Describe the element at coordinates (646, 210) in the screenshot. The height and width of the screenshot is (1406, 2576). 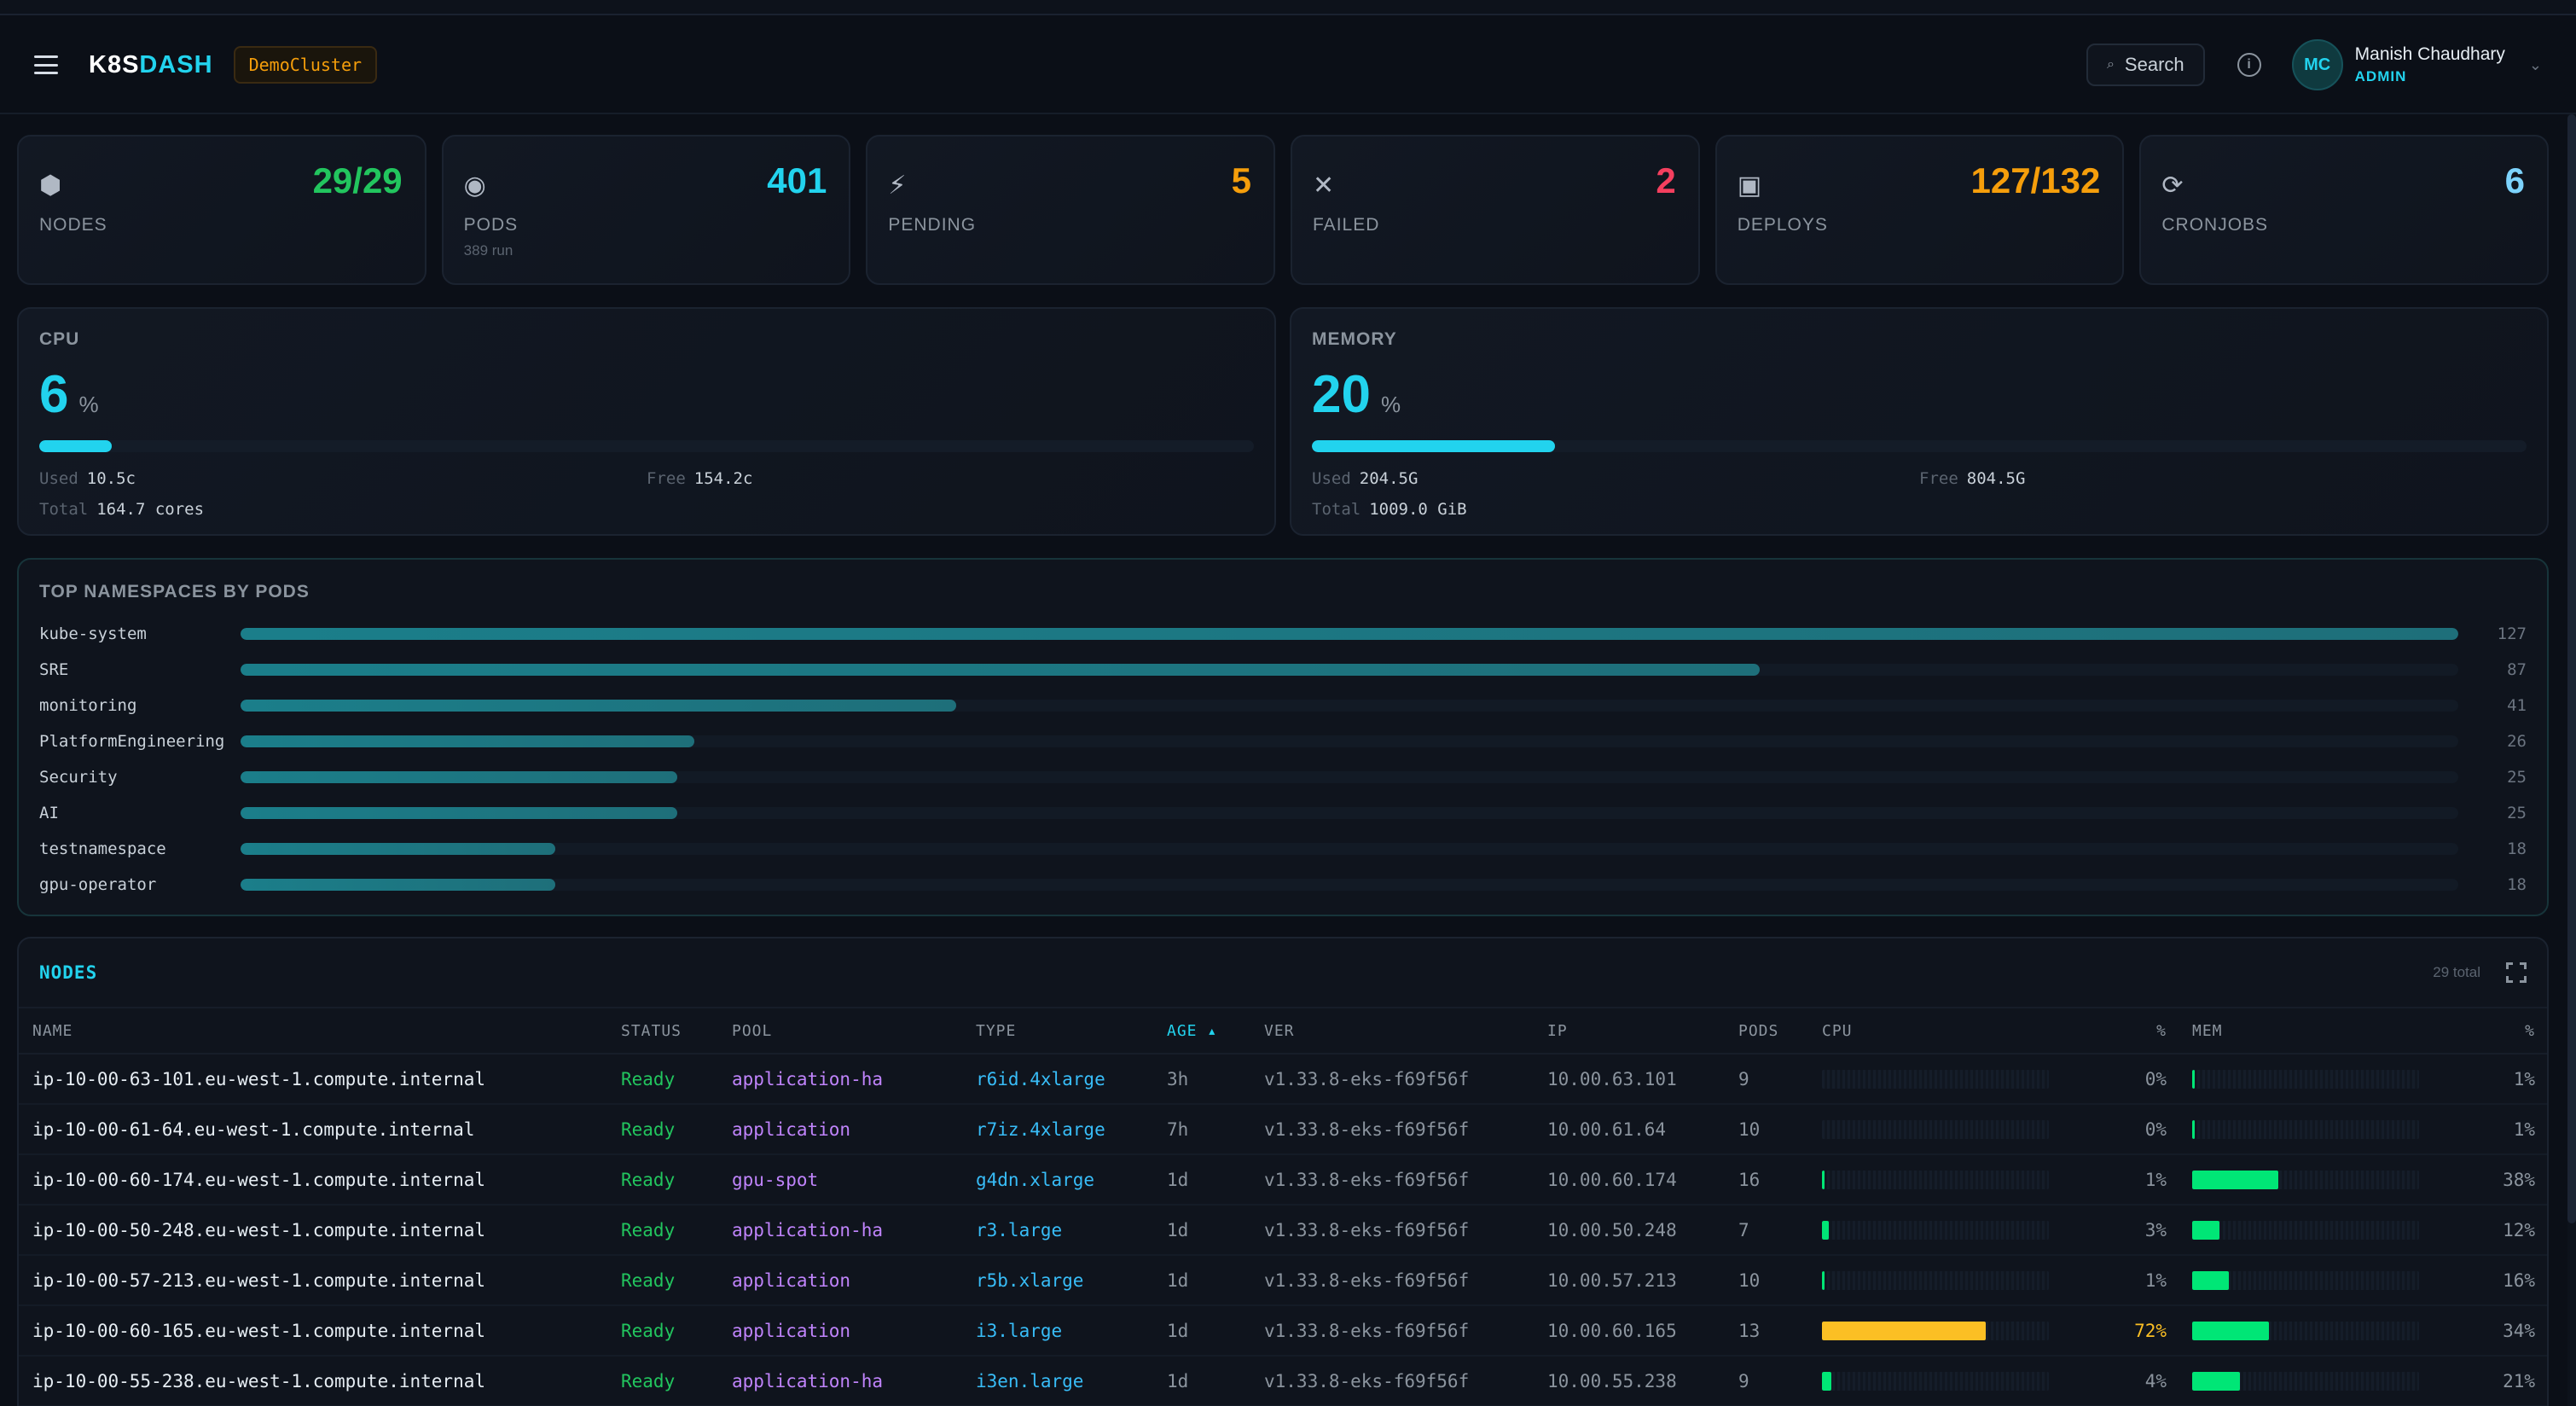
I see `stat-card-pods: ◉ 401 PODS 389 run` at that location.